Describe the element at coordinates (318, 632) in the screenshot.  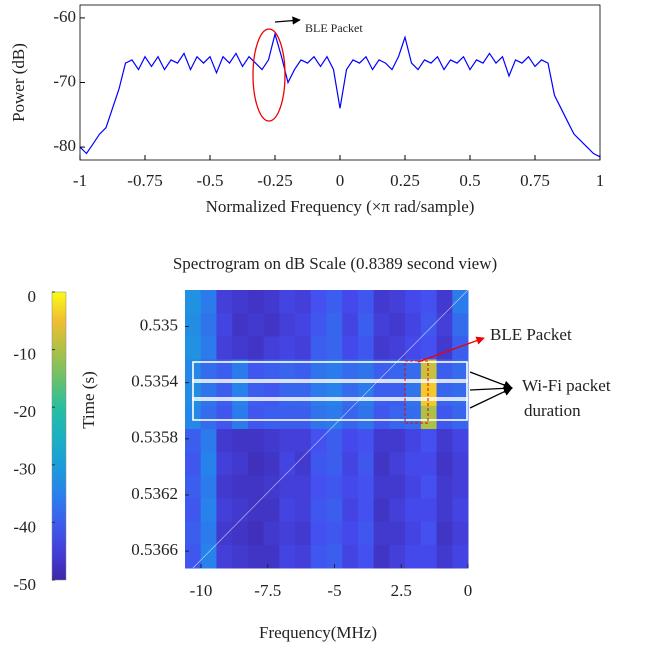
I see `x-axis-label: Frequency(MHz)` at that location.